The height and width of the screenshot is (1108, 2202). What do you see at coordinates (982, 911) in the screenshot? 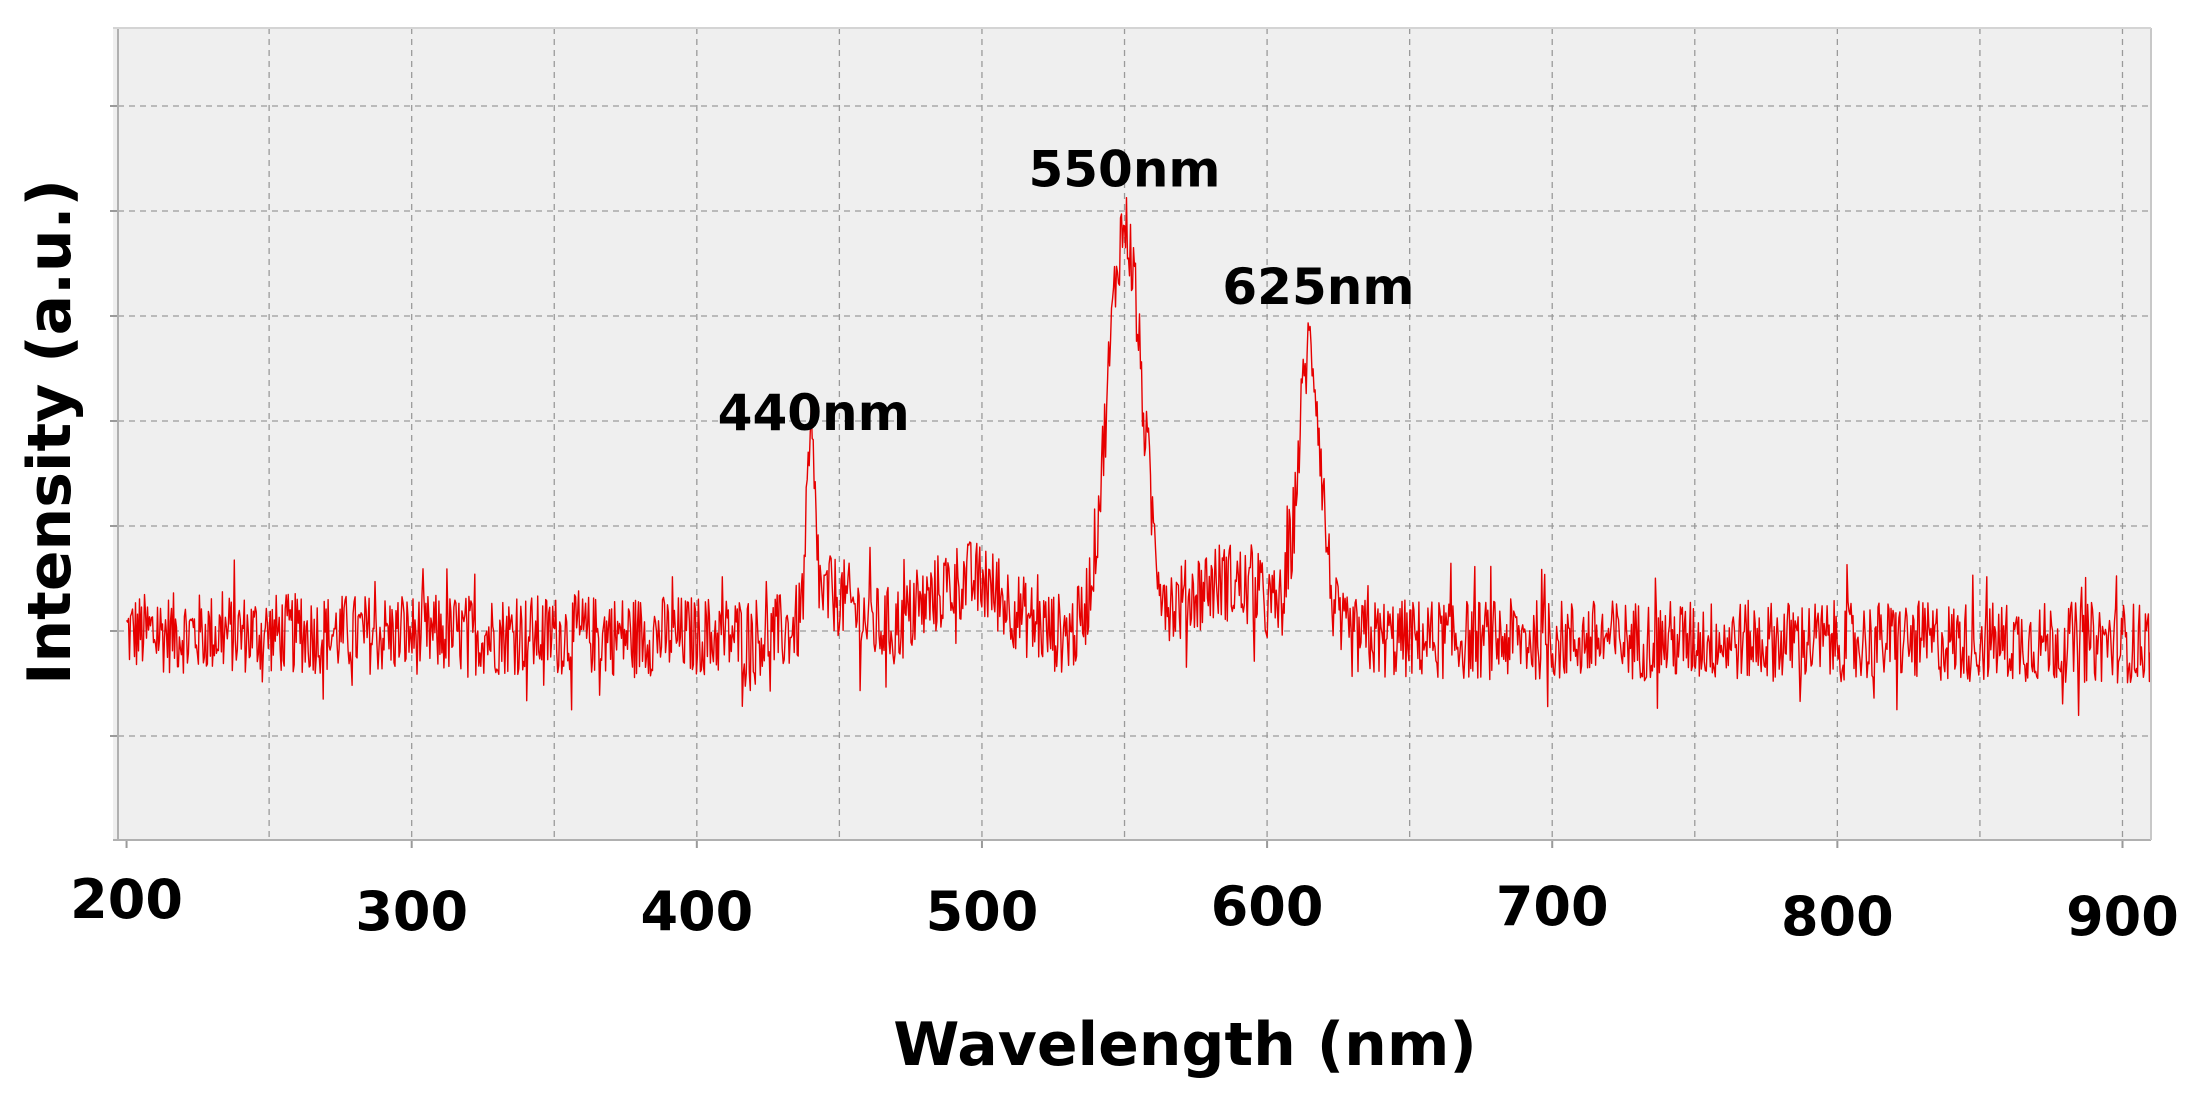
I see `x-tick-label: 500` at bounding box center [982, 911].